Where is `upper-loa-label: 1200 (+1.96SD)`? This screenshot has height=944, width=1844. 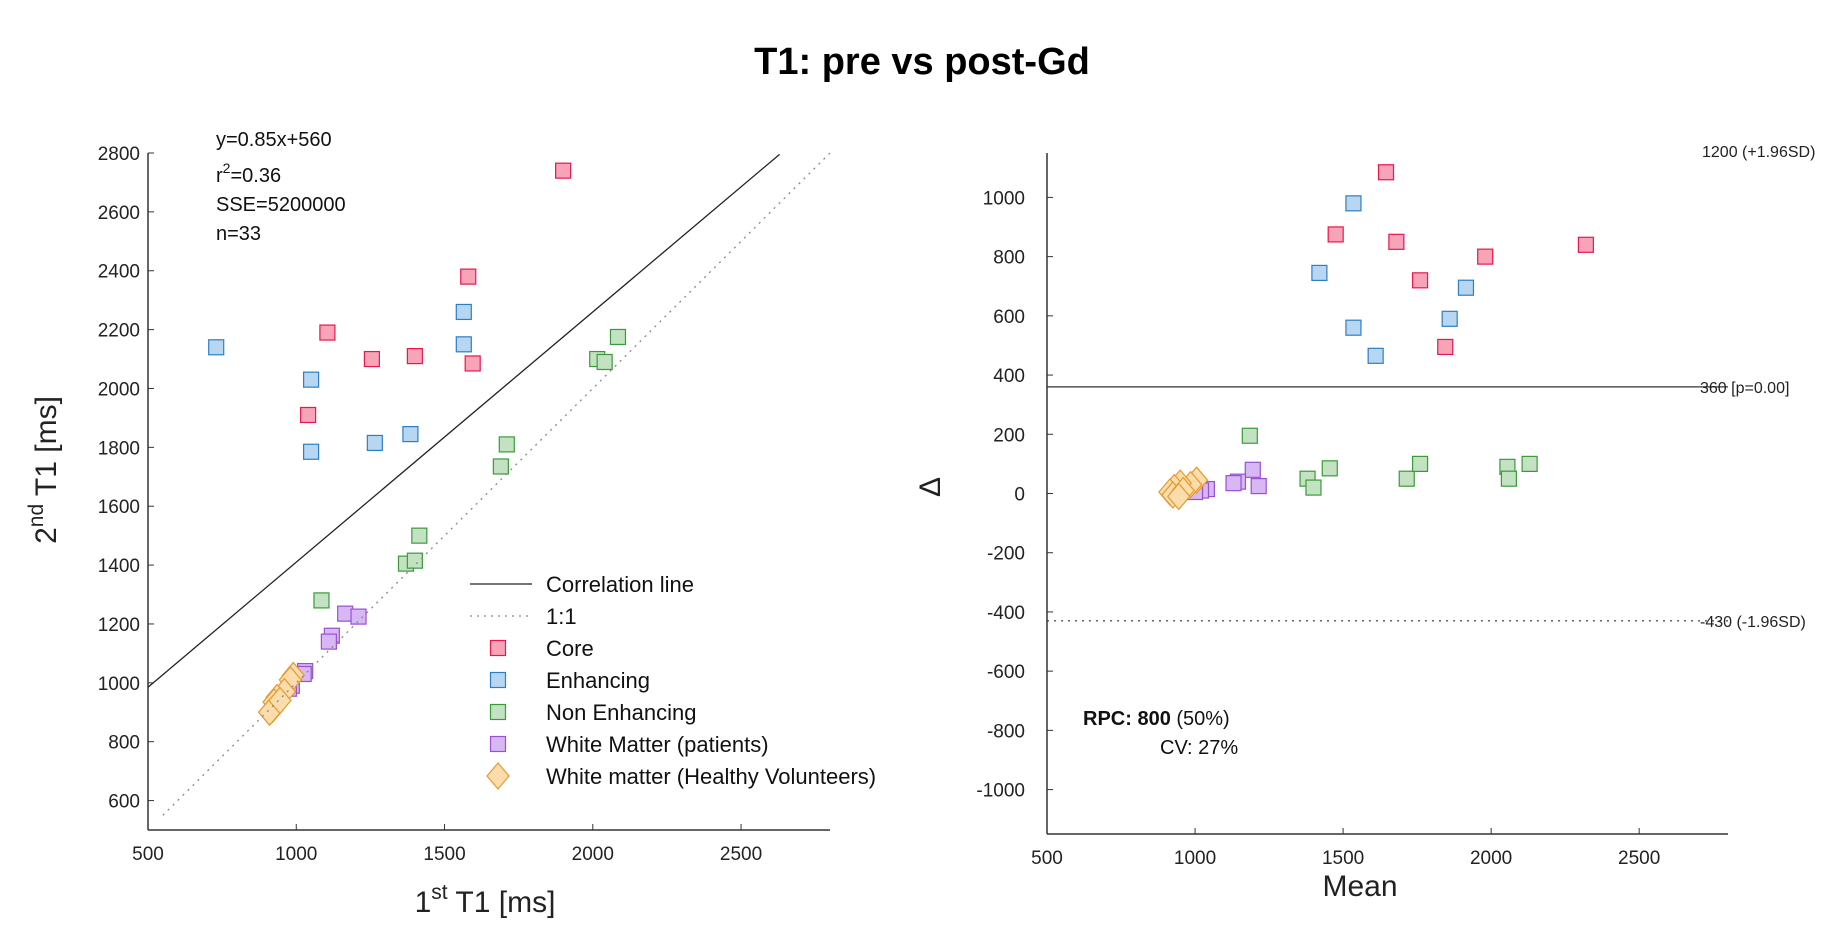 upper-loa-label: 1200 (+1.96SD) is located at coordinates (1758, 152).